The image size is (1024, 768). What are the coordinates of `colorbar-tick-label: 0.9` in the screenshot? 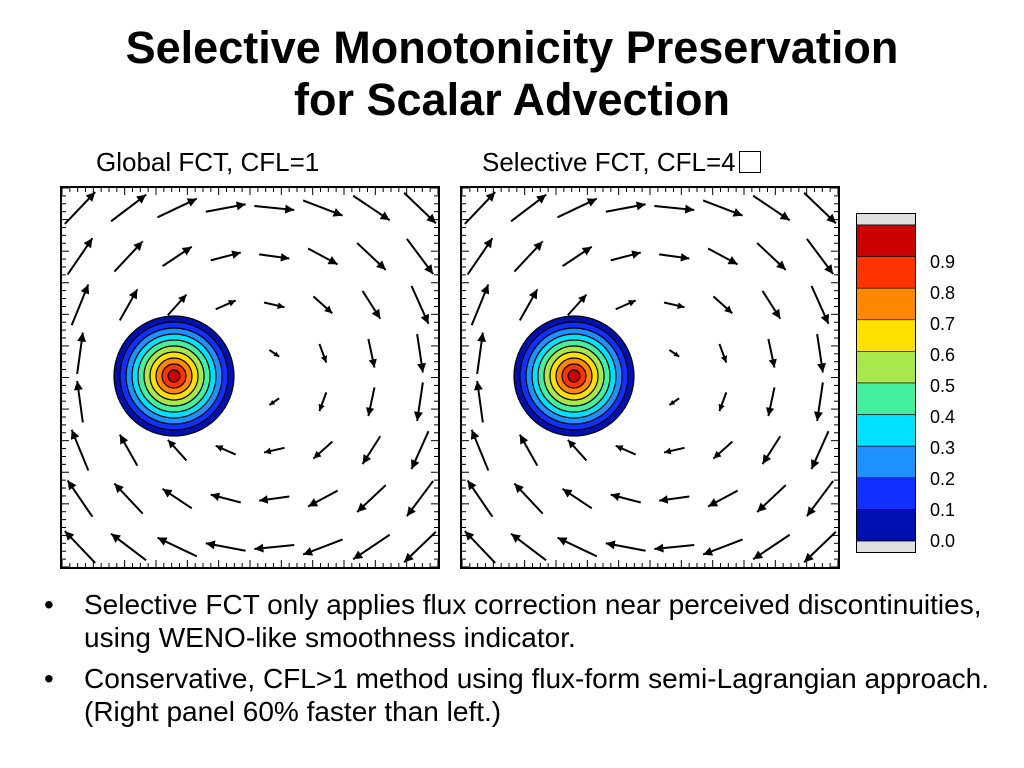 It's located at (943, 262).